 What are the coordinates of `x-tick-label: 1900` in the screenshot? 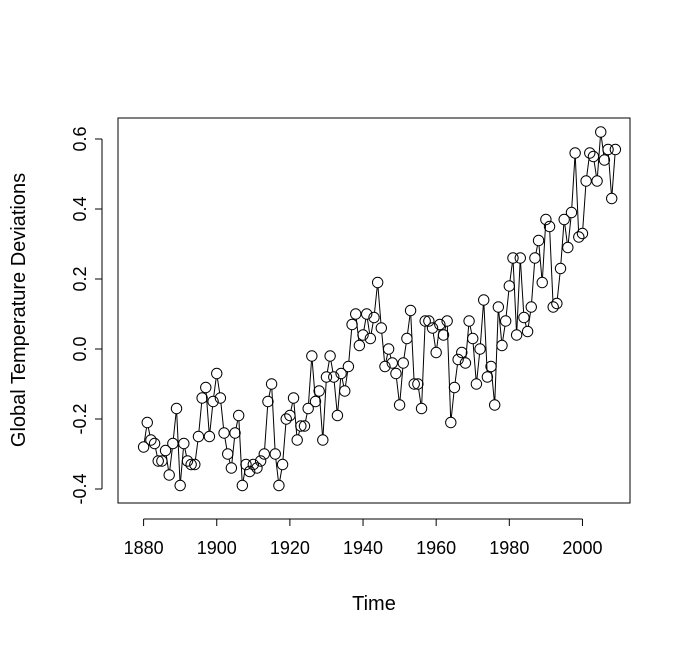 It's located at (217, 548).